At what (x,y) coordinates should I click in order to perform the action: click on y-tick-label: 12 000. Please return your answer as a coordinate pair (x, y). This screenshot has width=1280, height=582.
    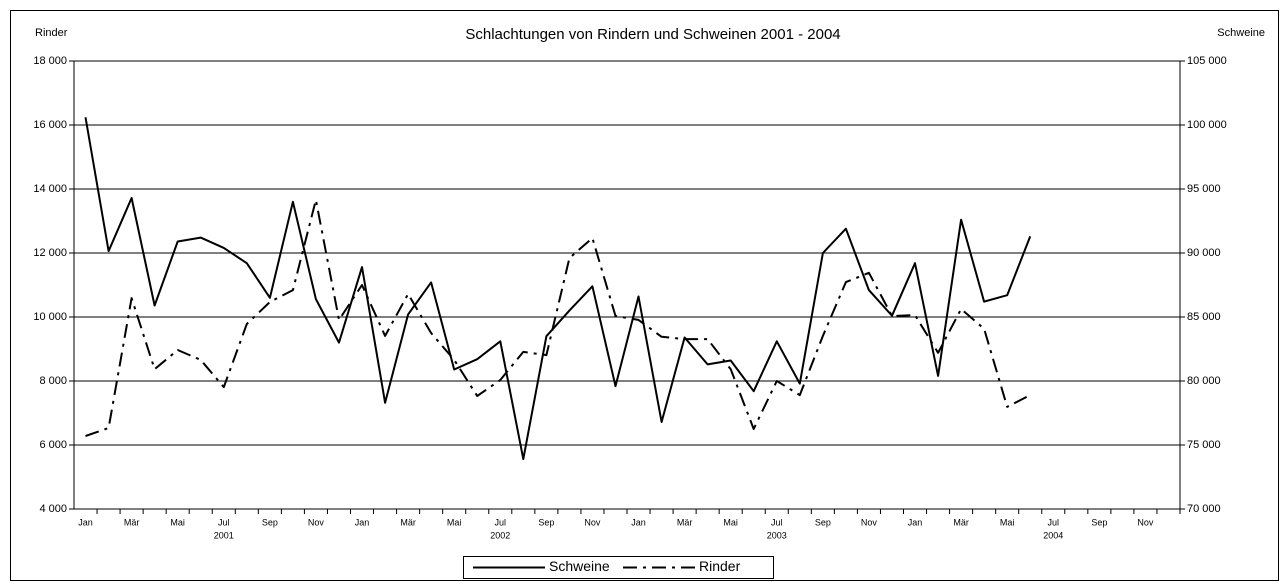
    Looking at the image, I should click on (50, 253).